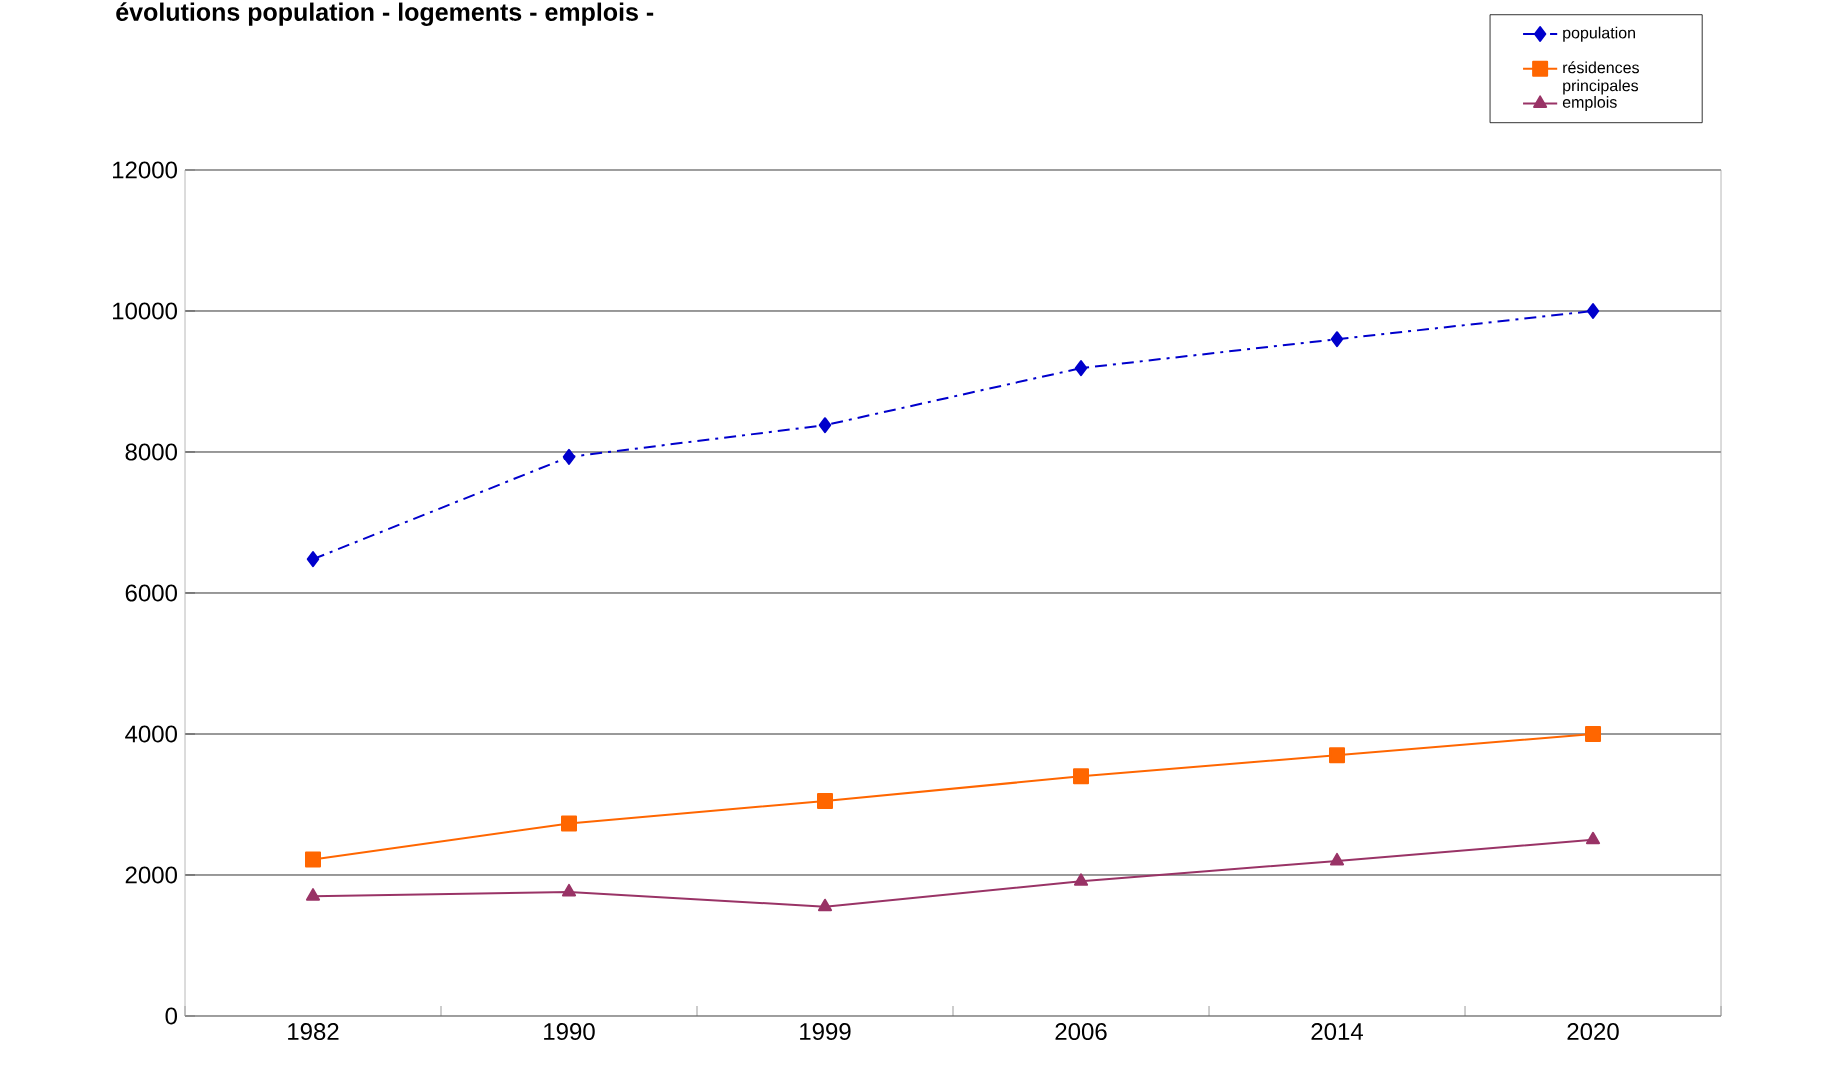  What do you see at coordinates (1599, 34) in the screenshot?
I see `legend-label: population` at bounding box center [1599, 34].